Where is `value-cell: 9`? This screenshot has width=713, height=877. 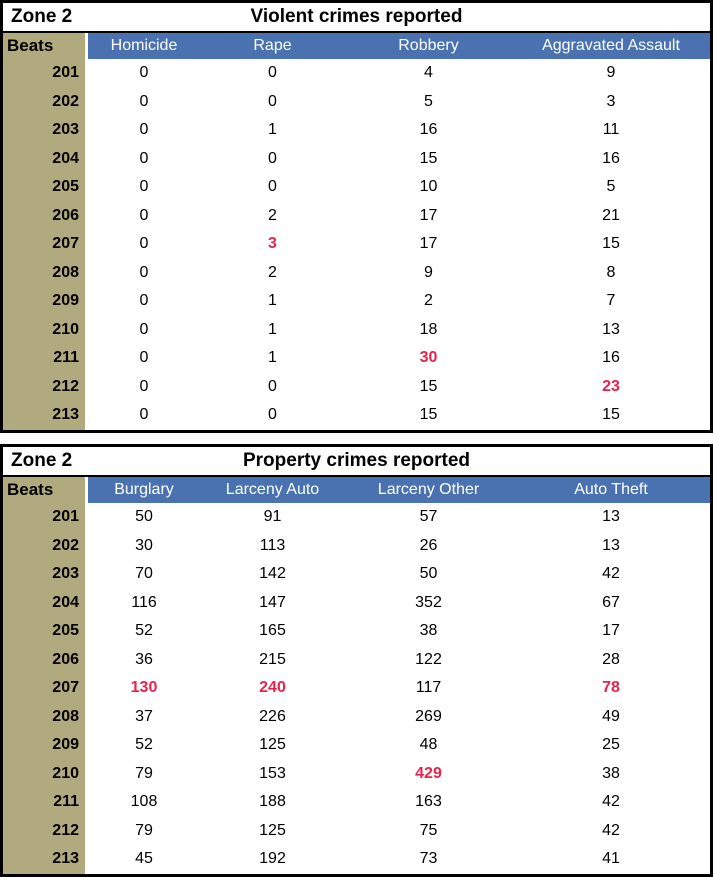
value-cell: 9 is located at coordinates (428, 272).